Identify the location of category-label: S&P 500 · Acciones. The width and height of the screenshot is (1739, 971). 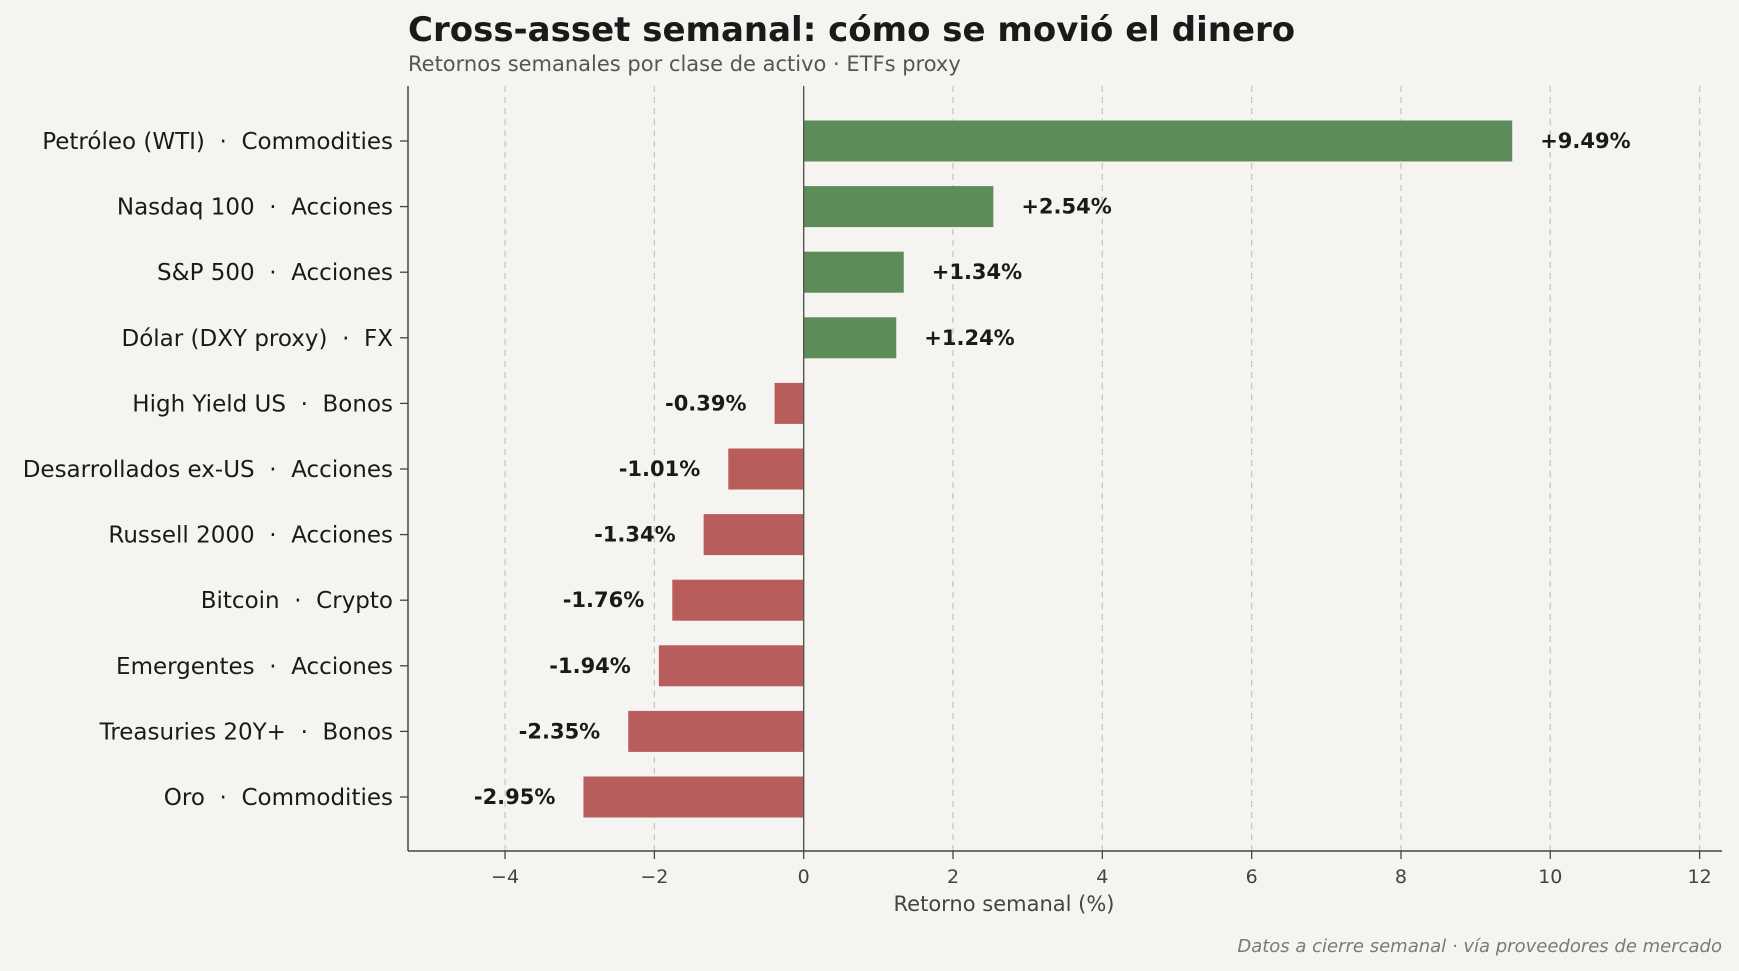
(275, 273).